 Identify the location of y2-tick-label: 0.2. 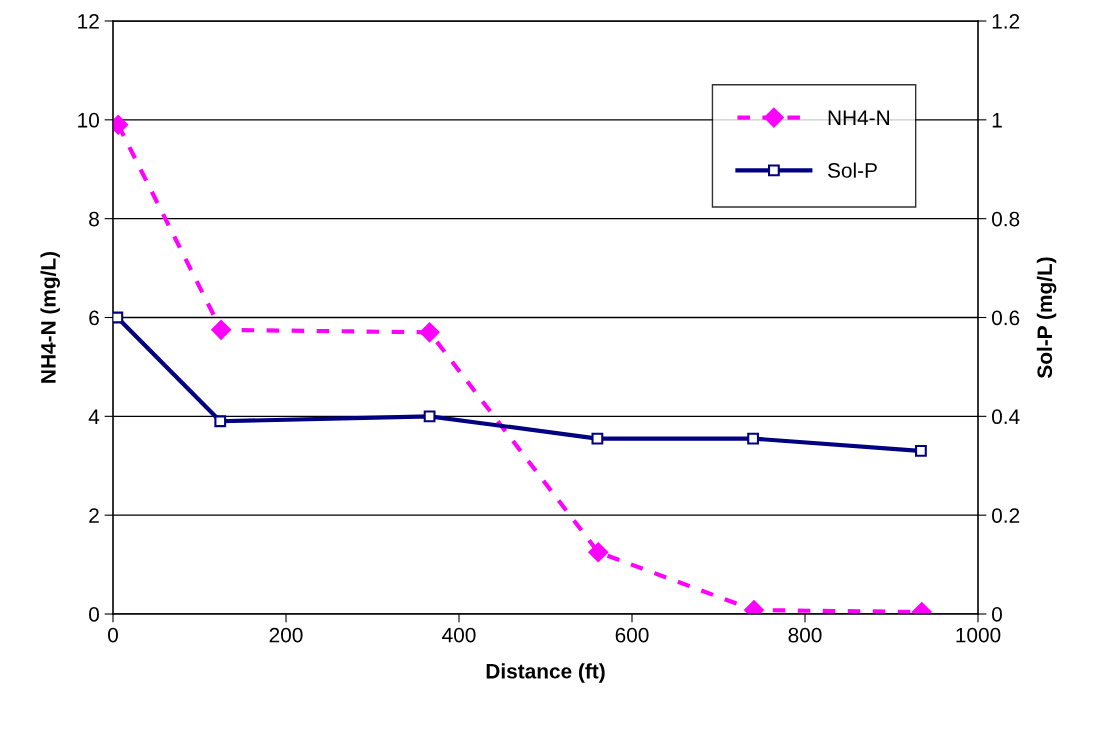
(1006, 515).